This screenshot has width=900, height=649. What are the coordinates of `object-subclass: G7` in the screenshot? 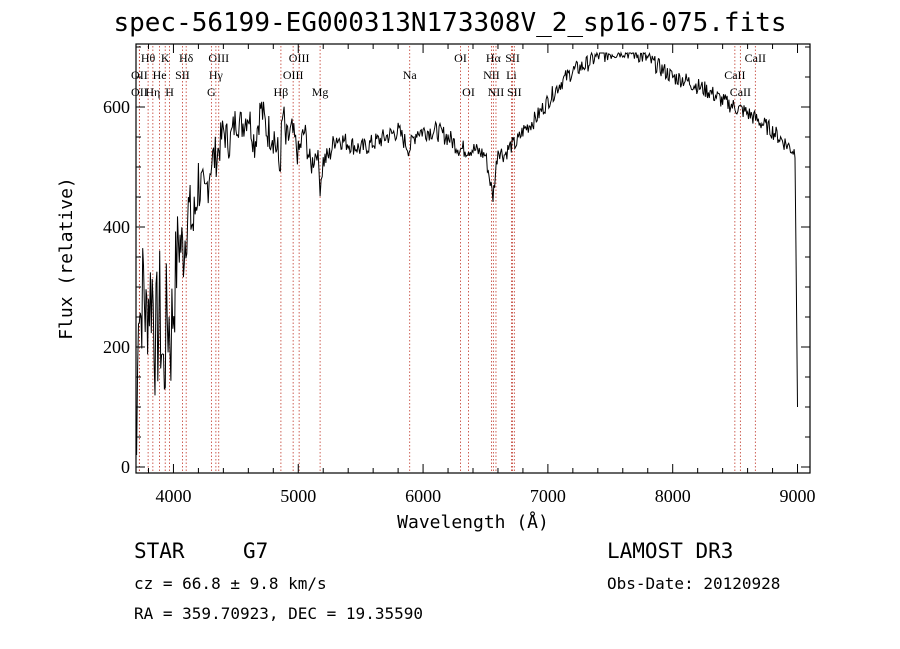 It's located at (256, 551).